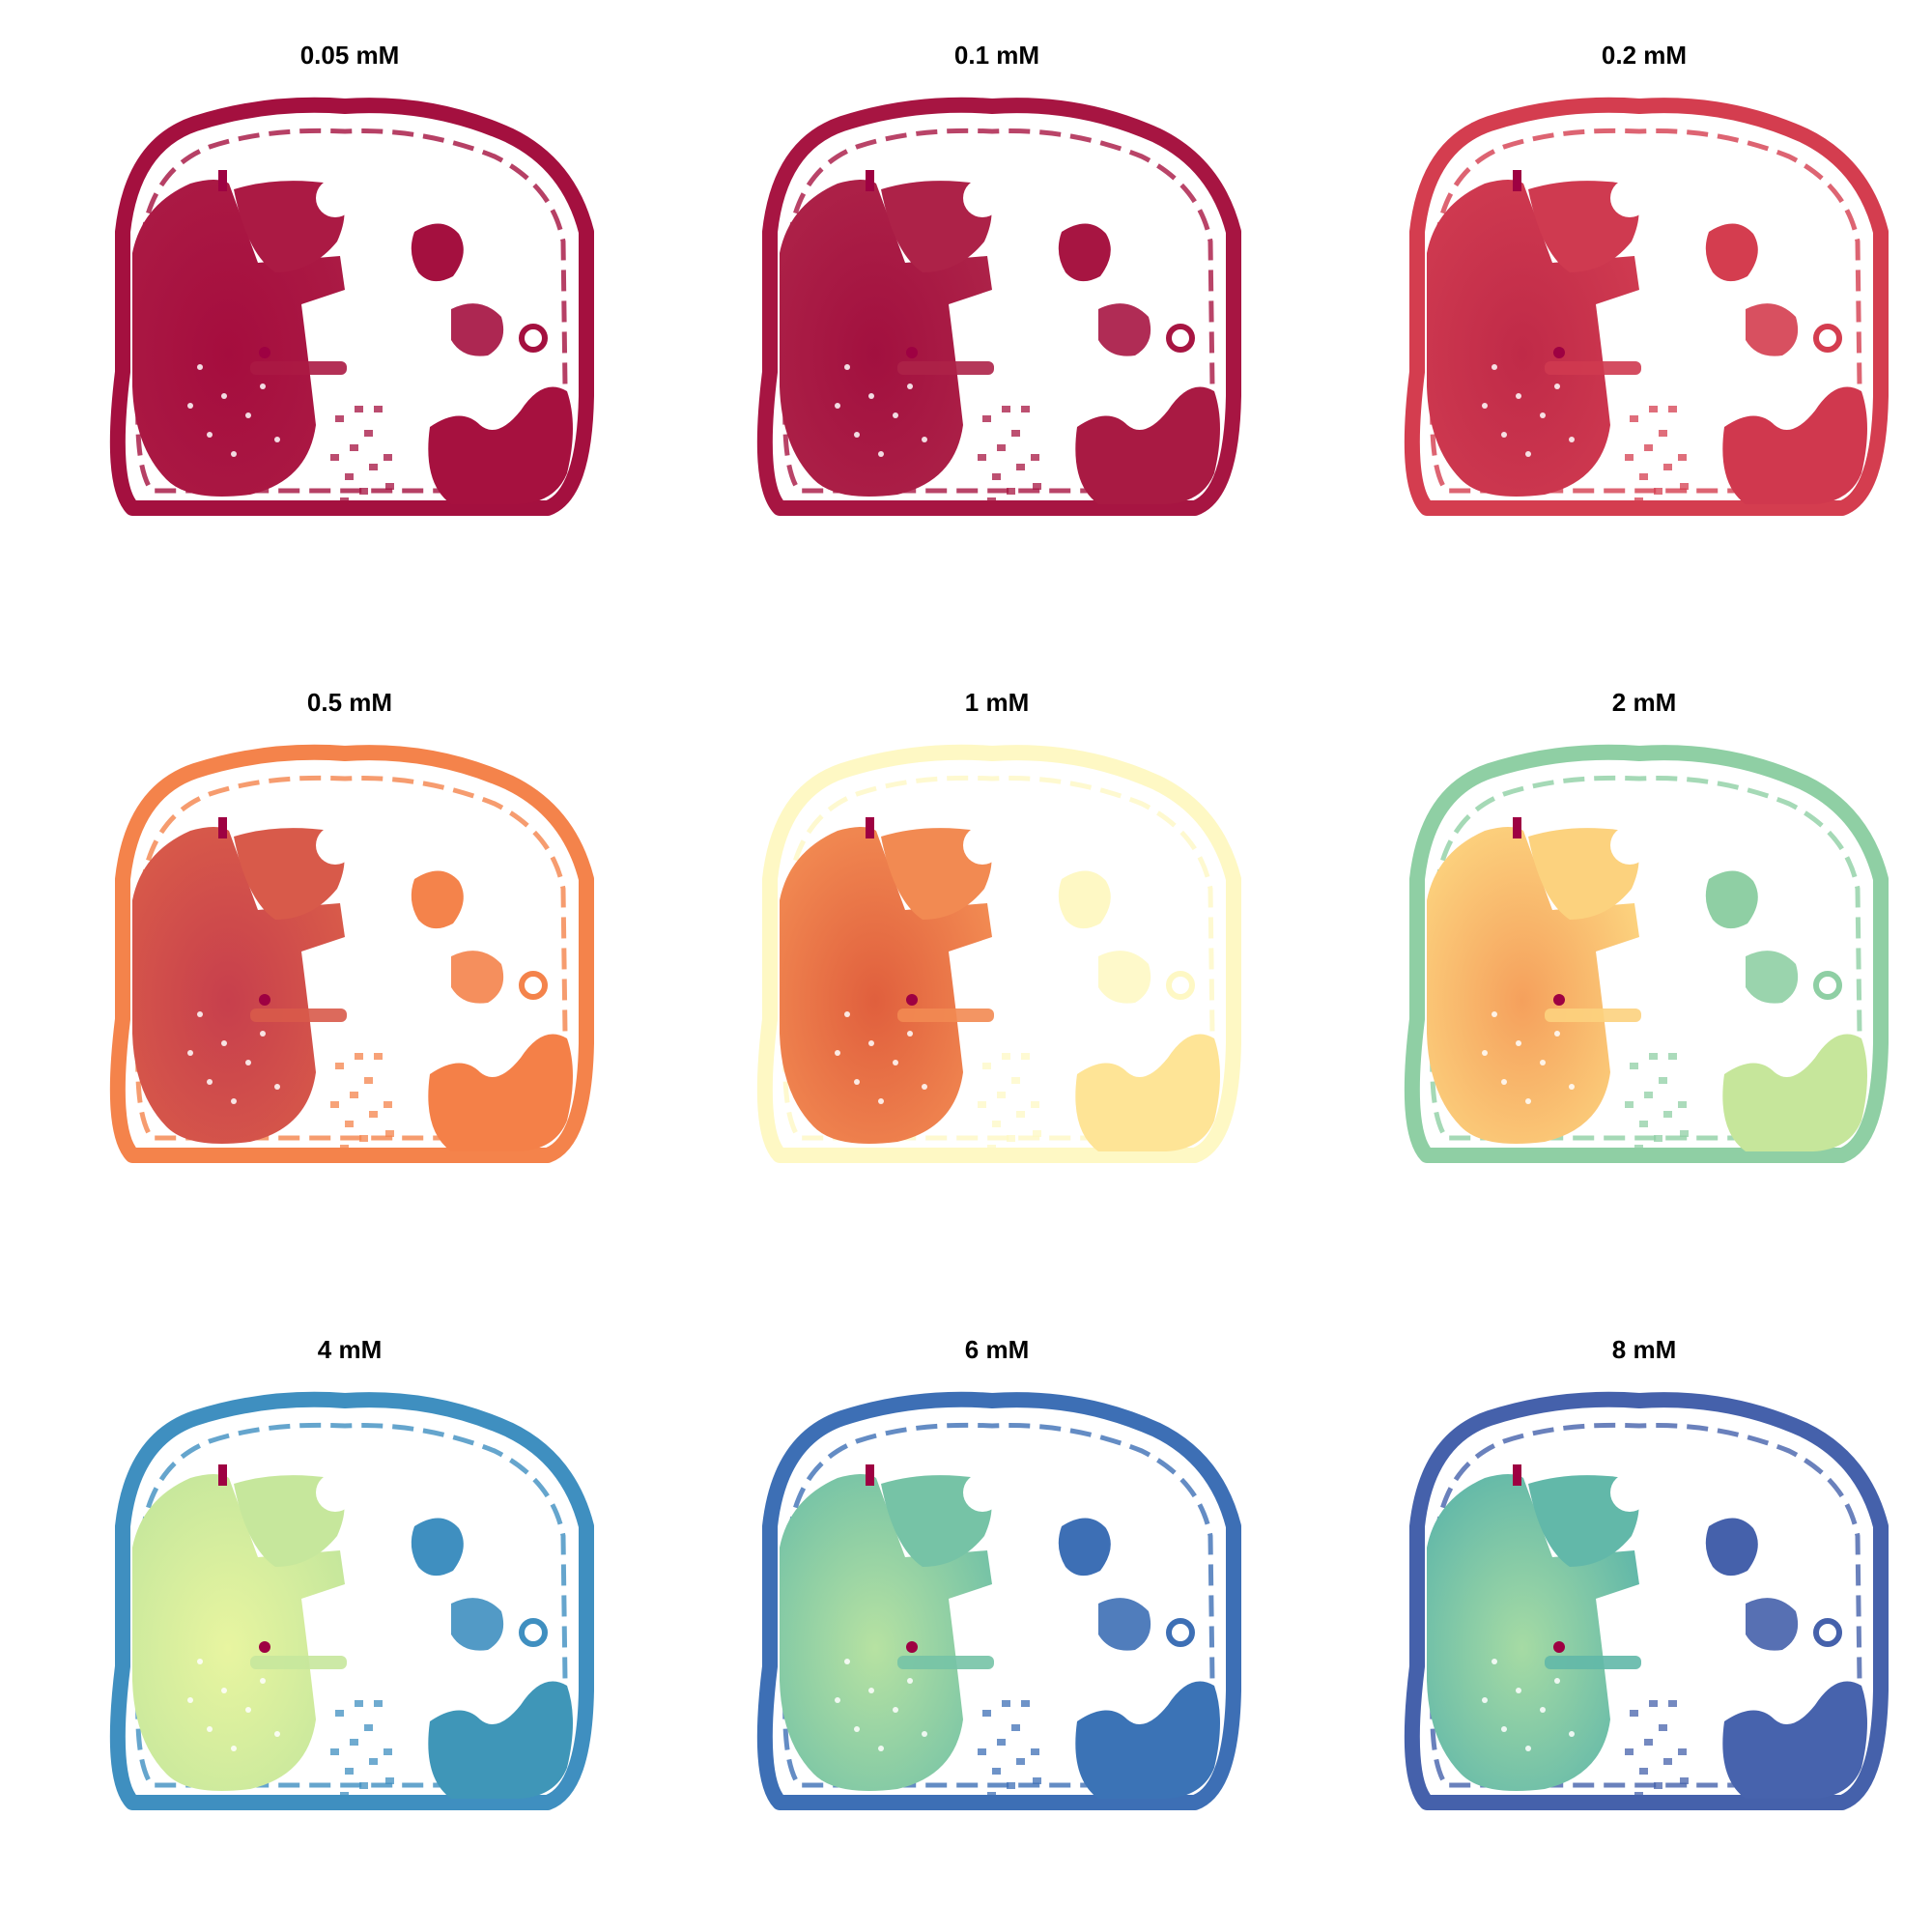 The width and height of the screenshot is (1932, 1932). I want to click on panel-3: 0.2 mM, so click(1626, 270).